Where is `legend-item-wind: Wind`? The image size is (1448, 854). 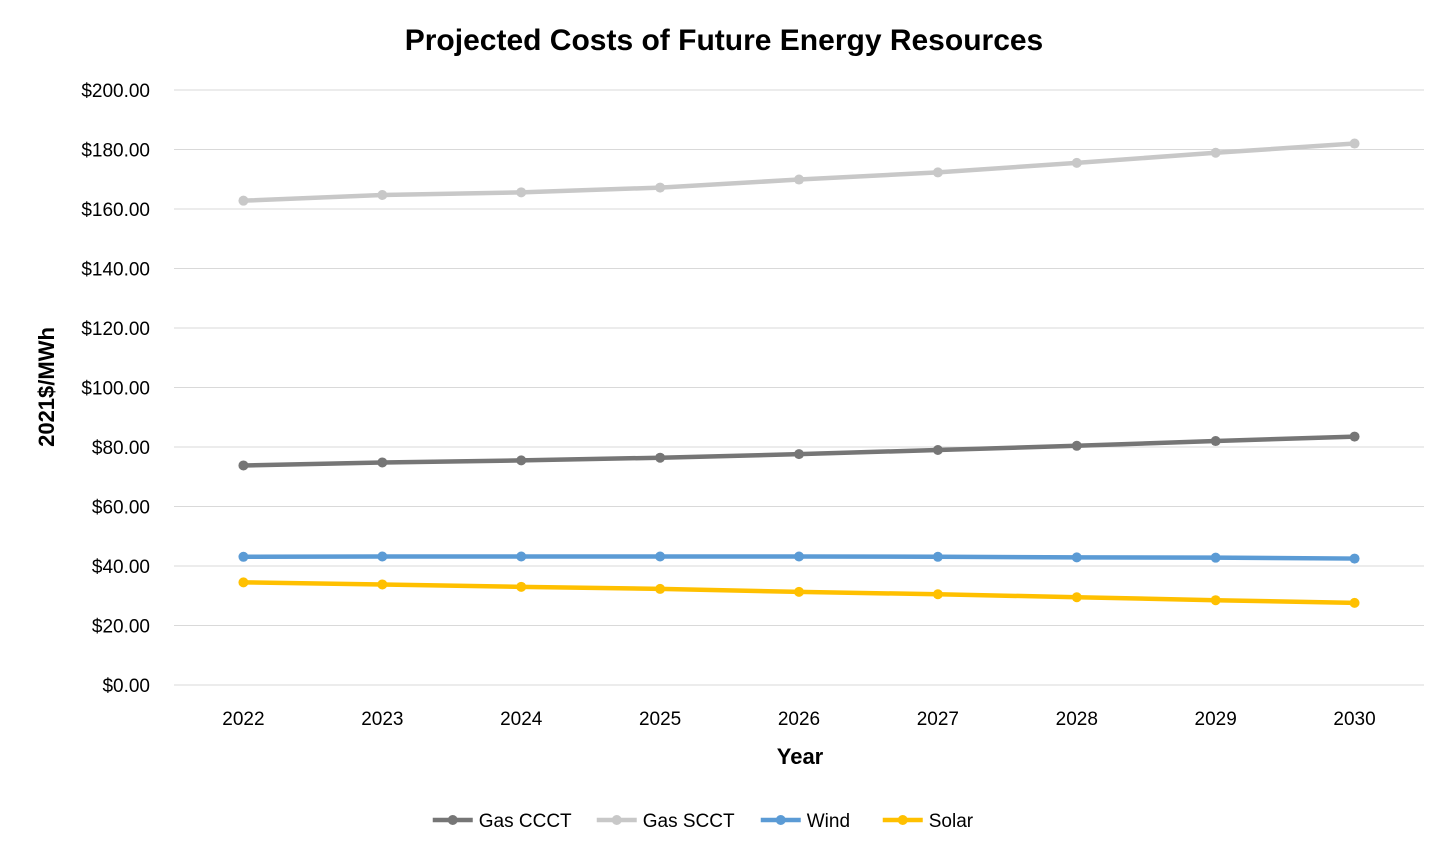
legend-item-wind: Wind is located at coordinates (805, 821).